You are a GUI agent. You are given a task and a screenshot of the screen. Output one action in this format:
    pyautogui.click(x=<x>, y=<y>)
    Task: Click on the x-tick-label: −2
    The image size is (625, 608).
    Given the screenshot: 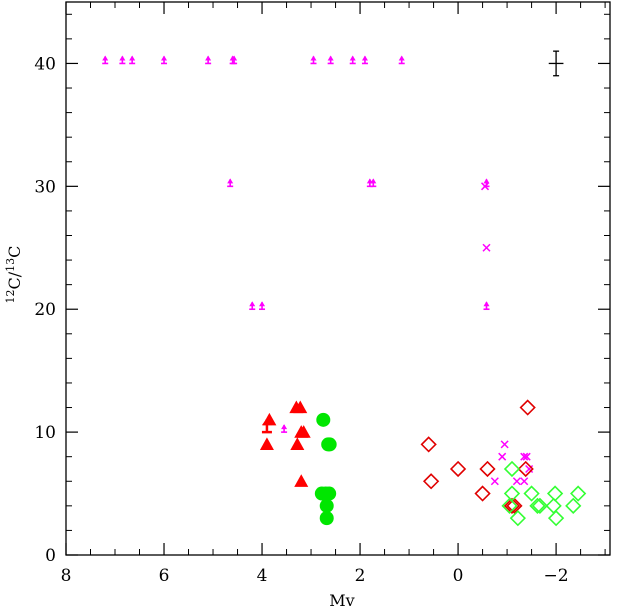 What is the action you would take?
    pyautogui.click(x=556, y=576)
    